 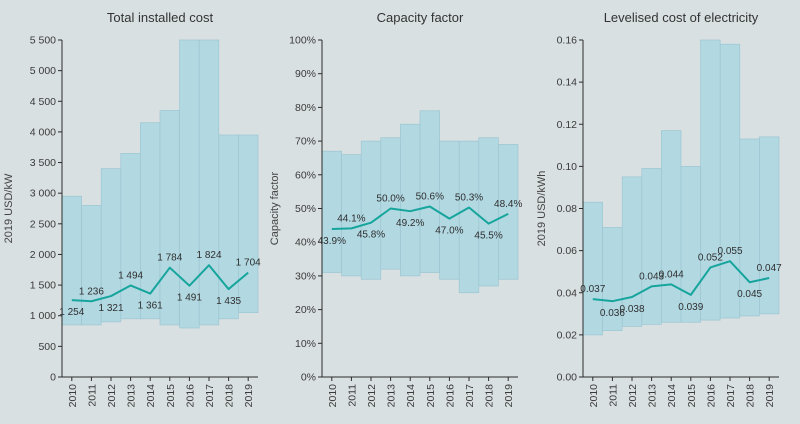 What do you see at coordinates (508, 204) in the screenshot?
I see `point-label: 48.4%` at bounding box center [508, 204].